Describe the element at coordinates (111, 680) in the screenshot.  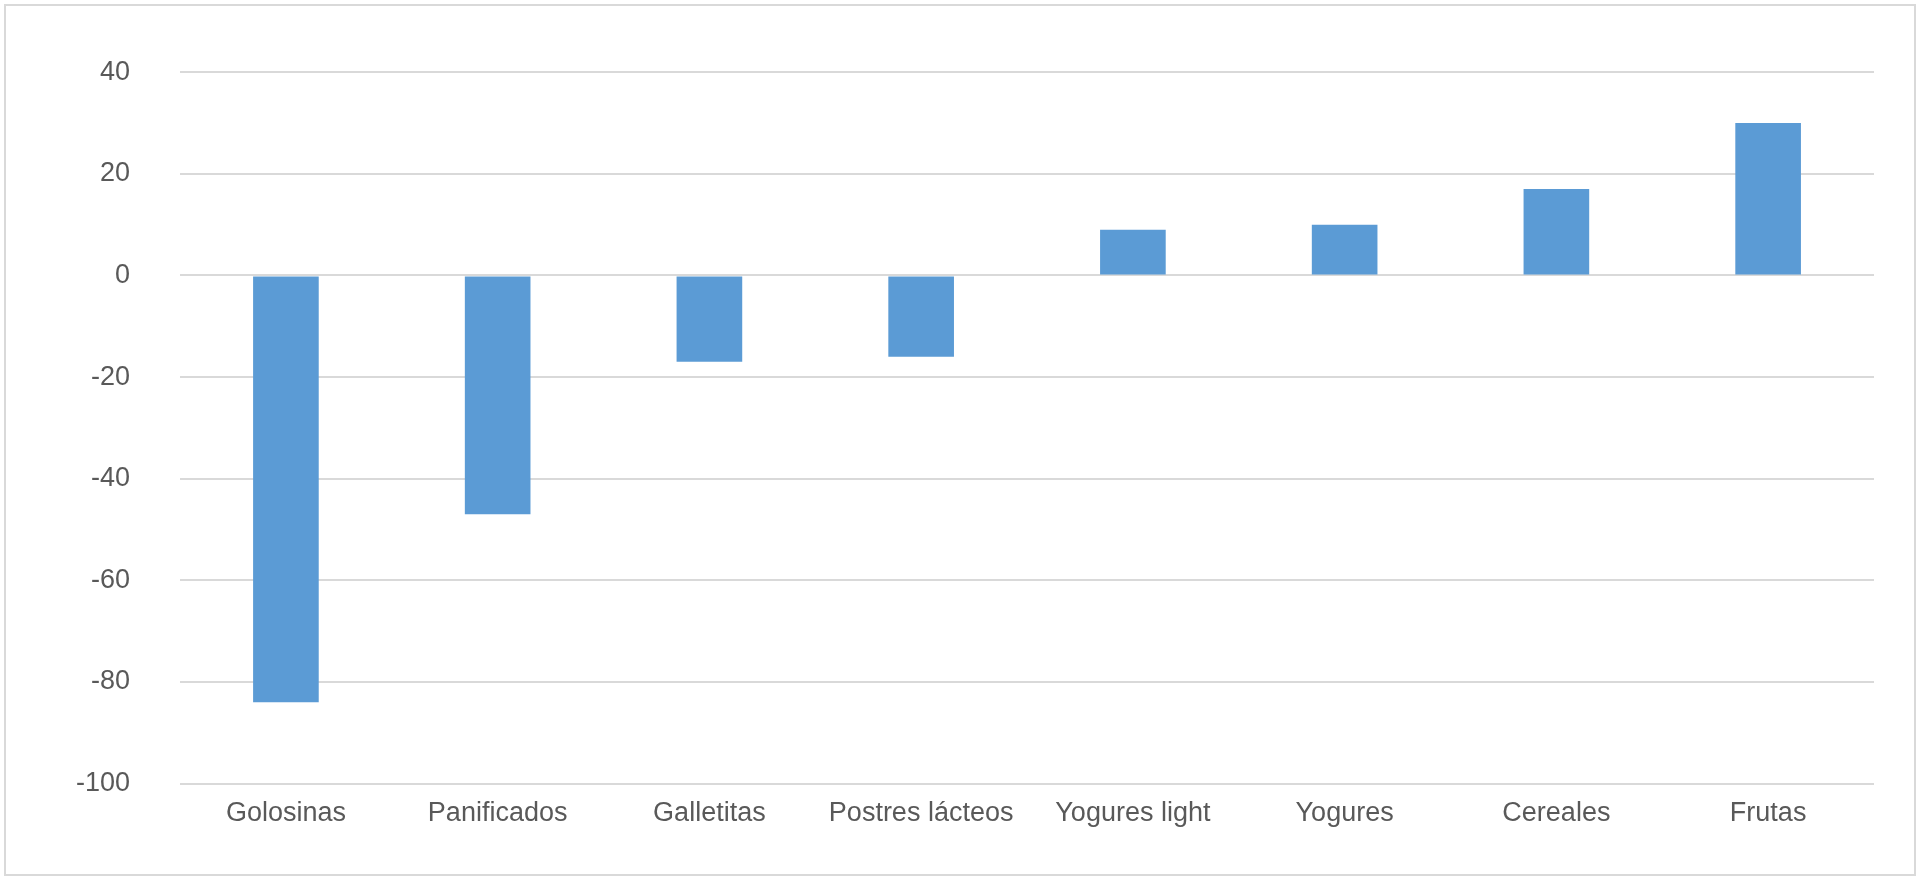
I see `y-tick-label: -80` at that location.